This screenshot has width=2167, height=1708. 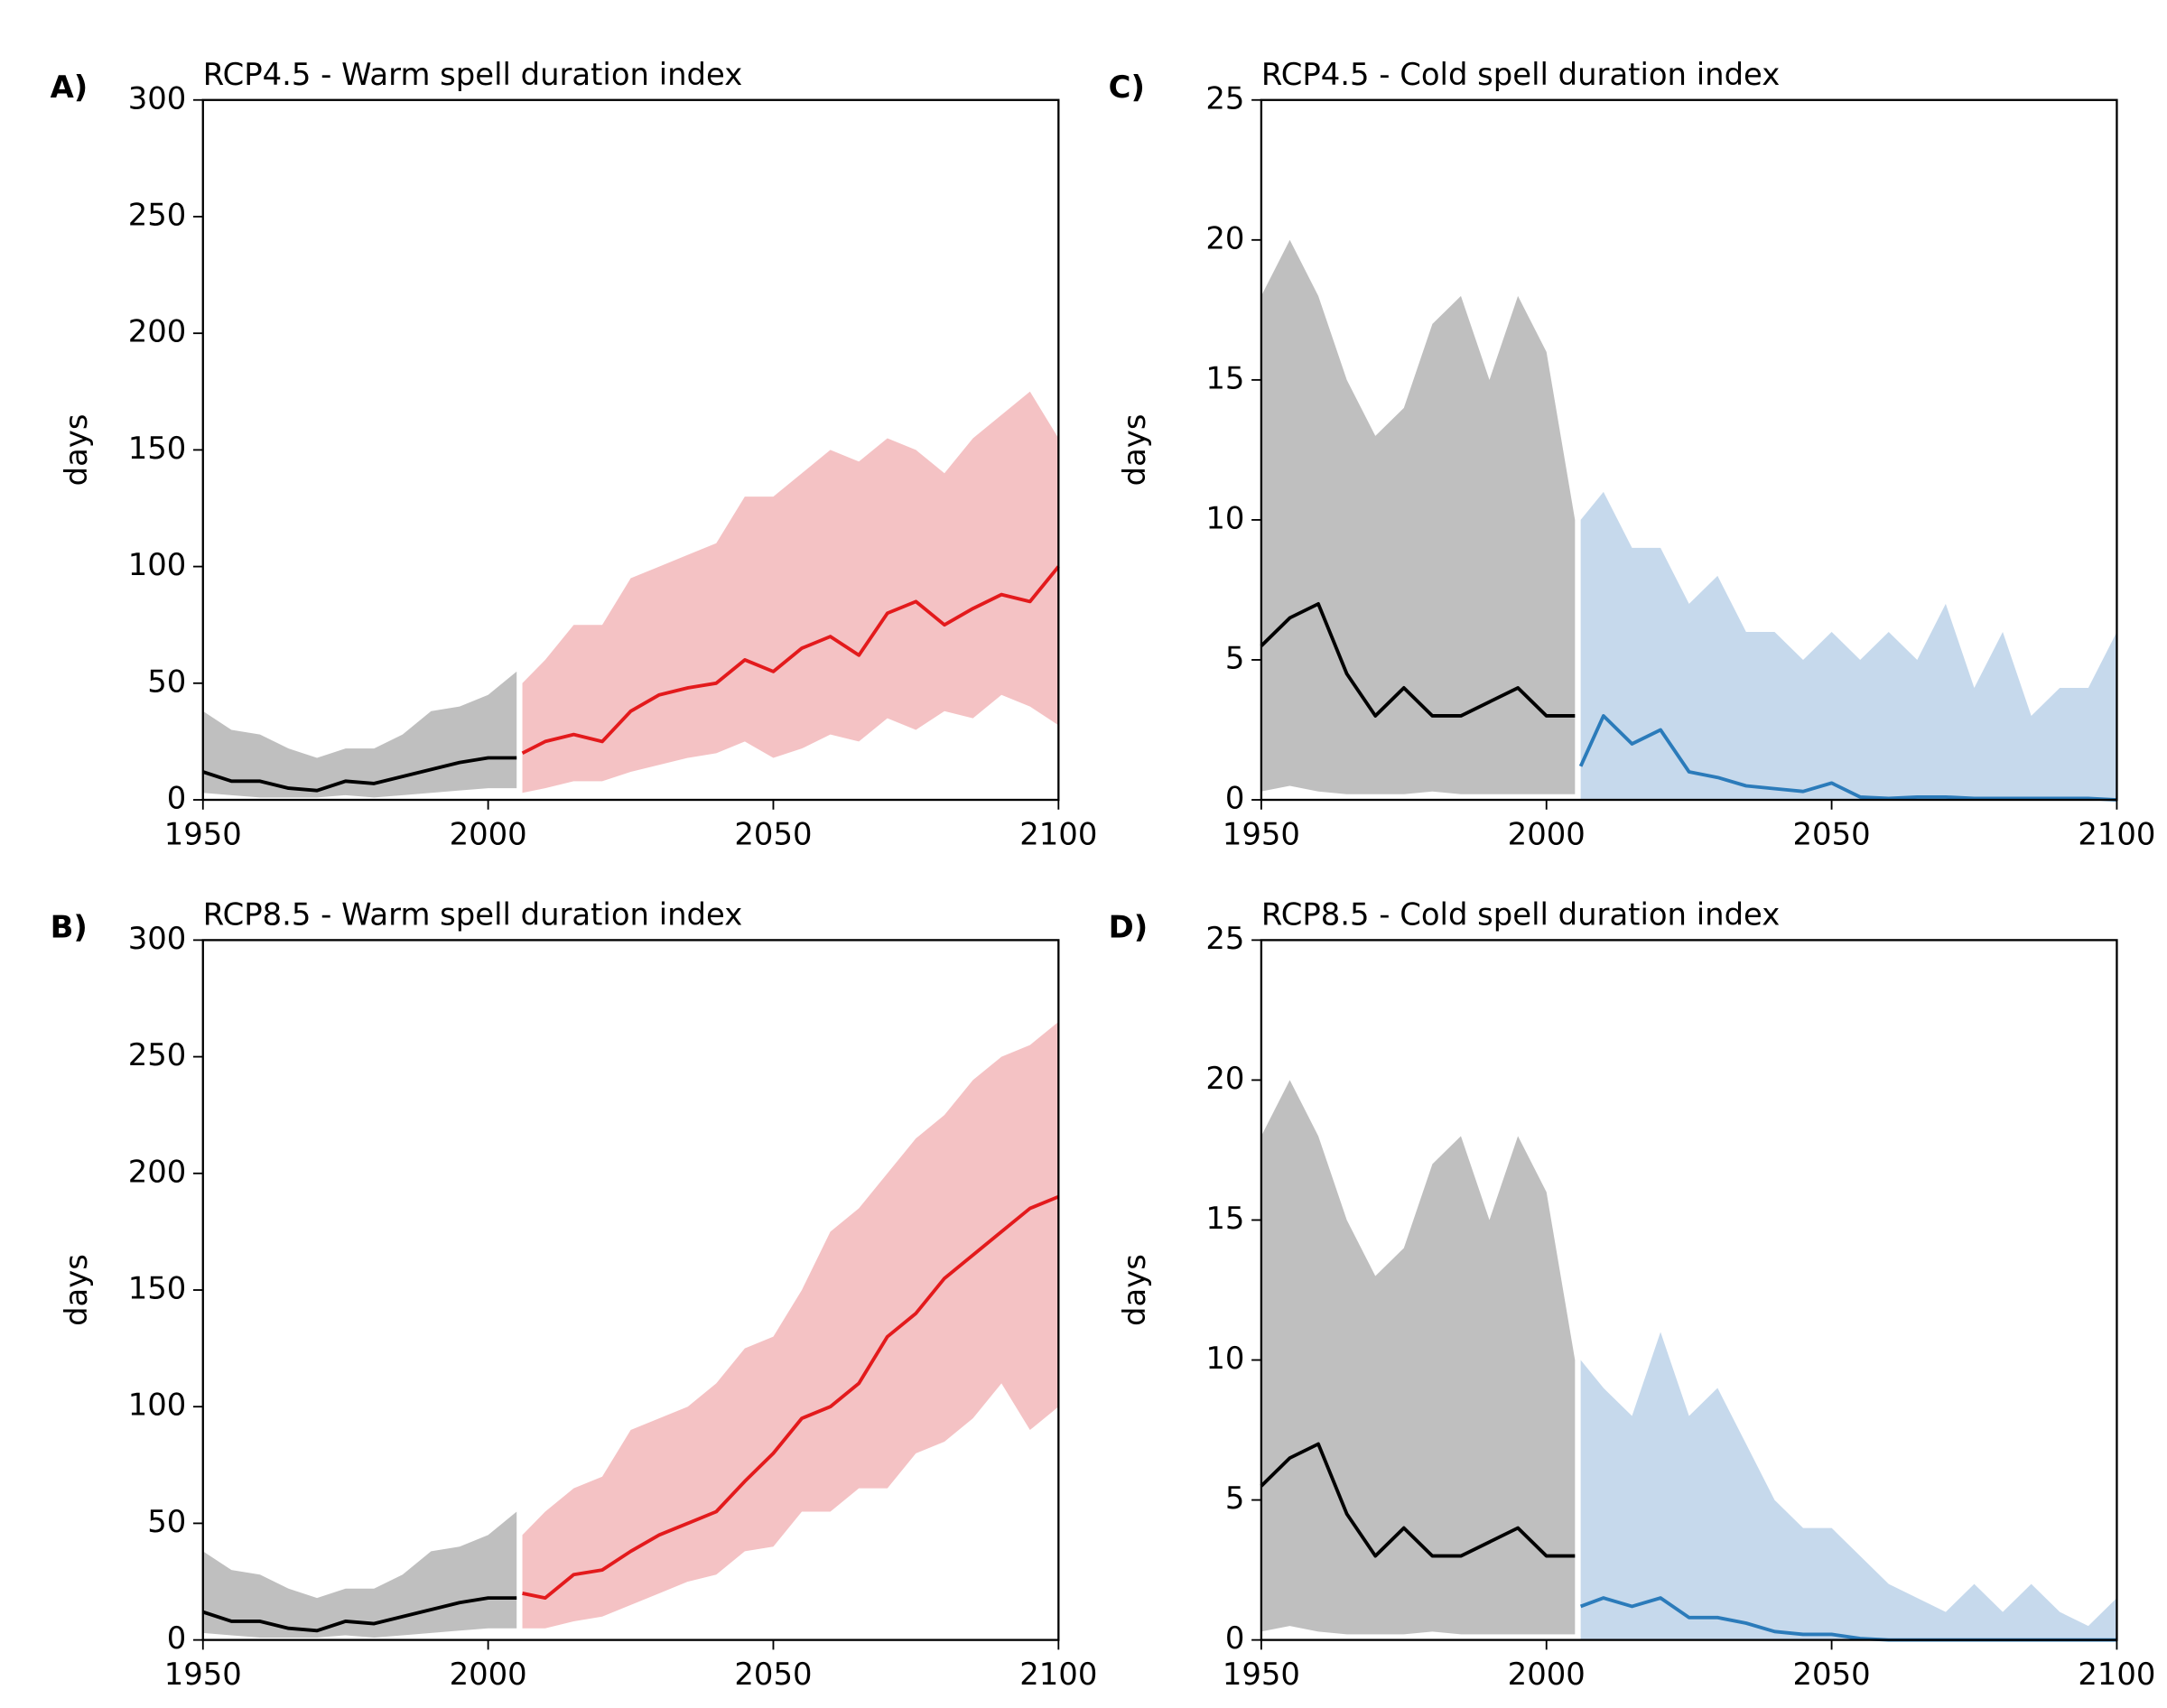 I want to click on panel-label: C), so click(x=1127, y=87).